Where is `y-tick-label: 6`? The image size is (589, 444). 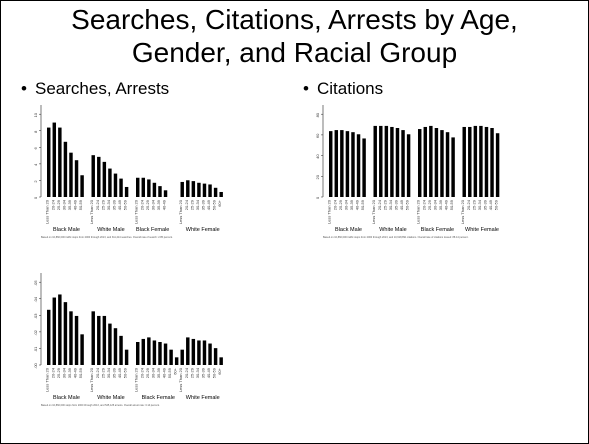
y-tick-label: 6 is located at coordinates (35, 147).